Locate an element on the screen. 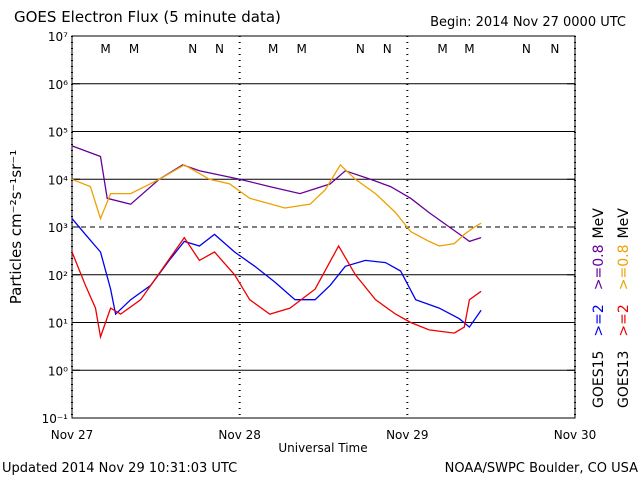 This screenshot has height=480, width=640. y-tick-label: 10² is located at coordinates (58, 276).